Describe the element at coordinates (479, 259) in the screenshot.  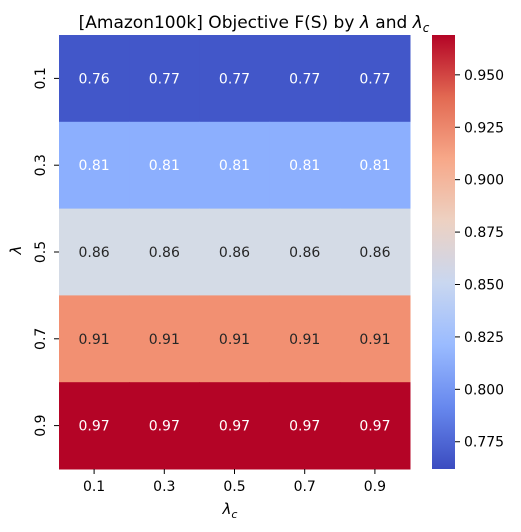
I see `colorbar-ticks: 0.775 0.800 0.825 0.850 0.875 0.900 0.925 0.950` at that location.